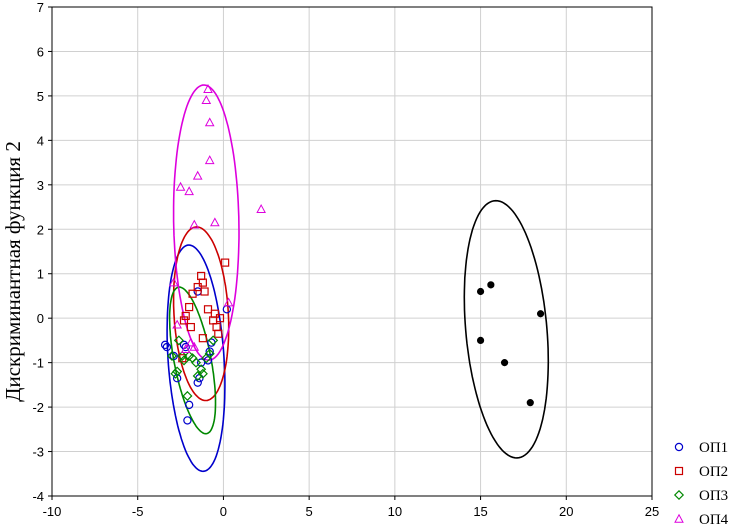 The height and width of the screenshot is (531, 740). I want to click on y-tick-label: 3, so click(40, 185).